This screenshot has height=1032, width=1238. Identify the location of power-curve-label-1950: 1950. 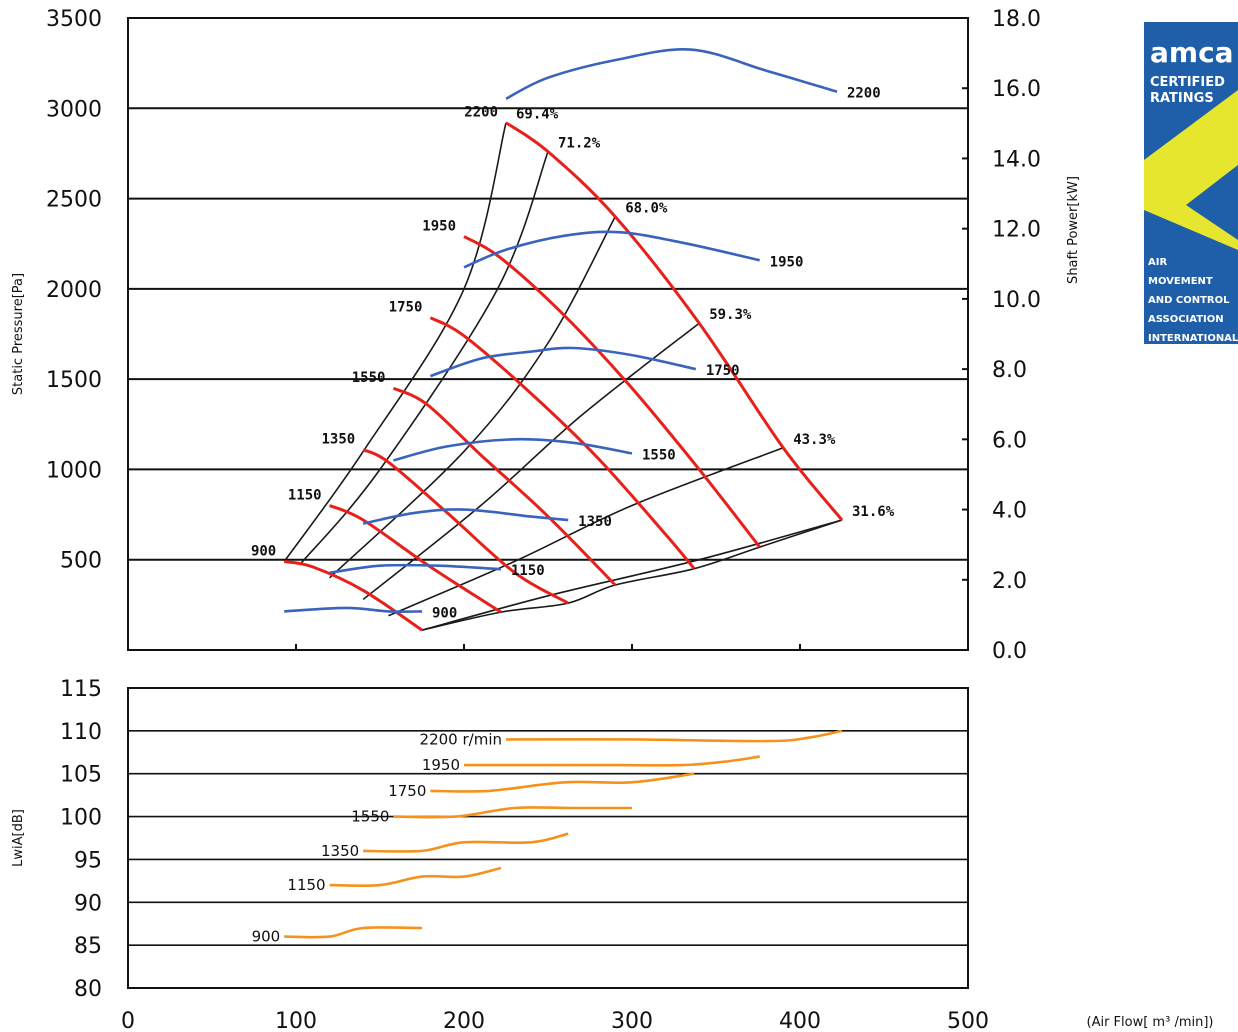
(787, 262).